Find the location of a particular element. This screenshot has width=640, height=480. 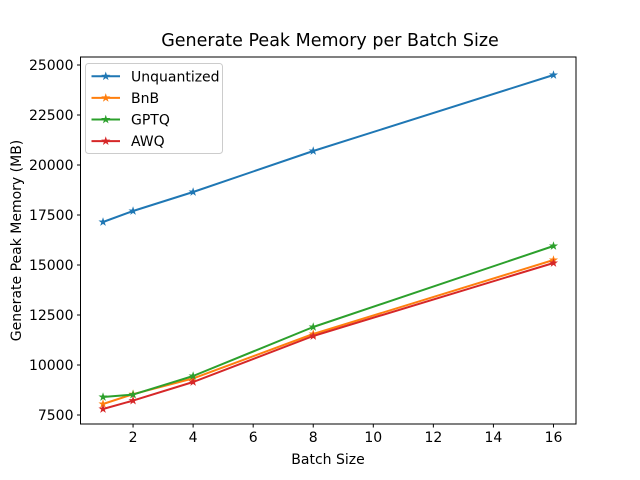

legend-marker-awq is located at coordinates (106, 140).